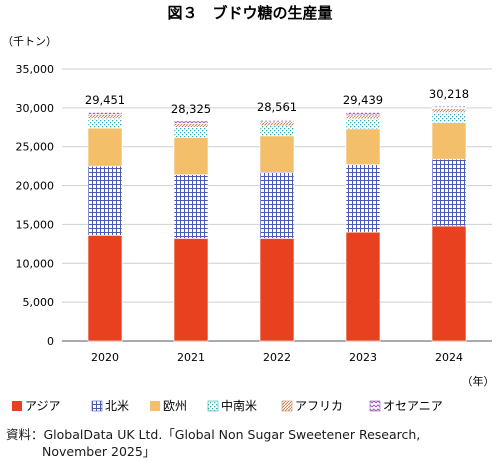 The height and width of the screenshot is (461, 500). What do you see at coordinates (43, 406) in the screenshot?
I see `legend-label: アジア` at bounding box center [43, 406].